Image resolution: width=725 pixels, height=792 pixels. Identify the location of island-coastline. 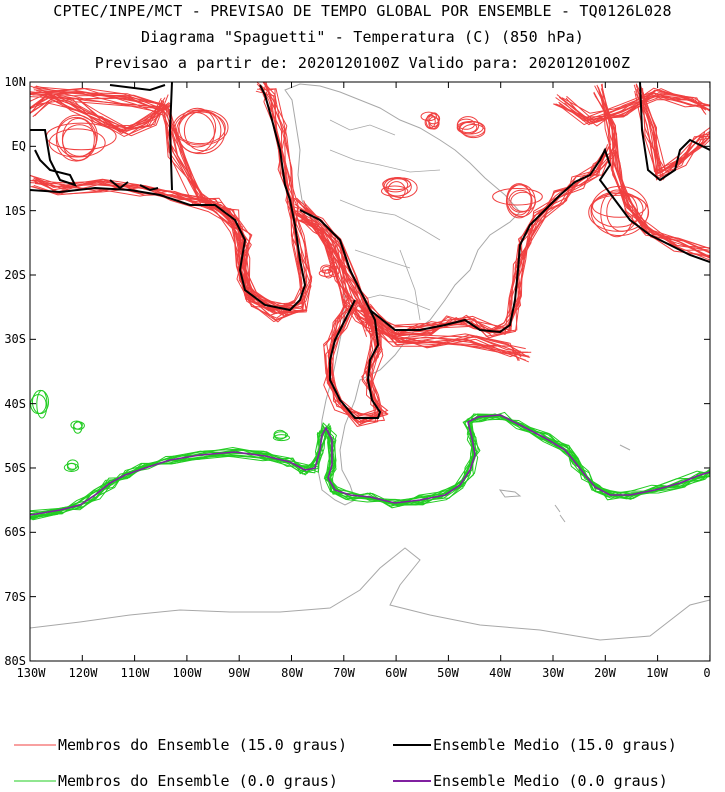
(564, 483).